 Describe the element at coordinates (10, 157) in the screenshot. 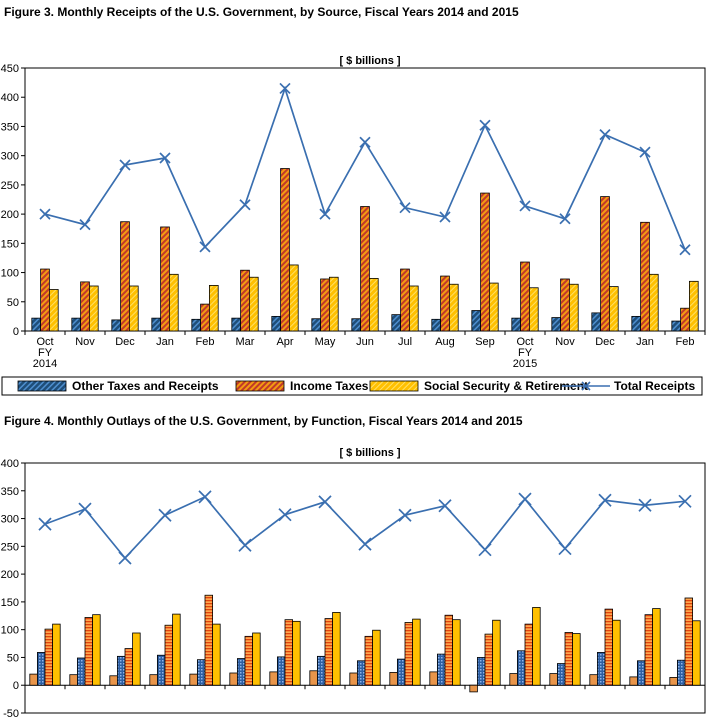

I see `y-tick-label: 300` at that location.